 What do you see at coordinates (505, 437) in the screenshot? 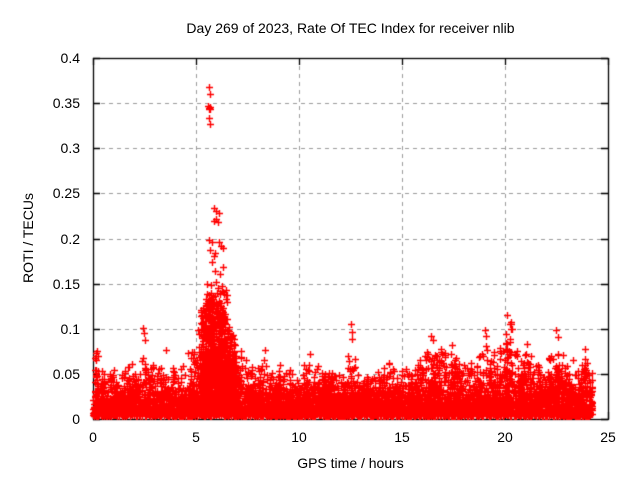
I see `x-tick-label: 20` at bounding box center [505, 437].